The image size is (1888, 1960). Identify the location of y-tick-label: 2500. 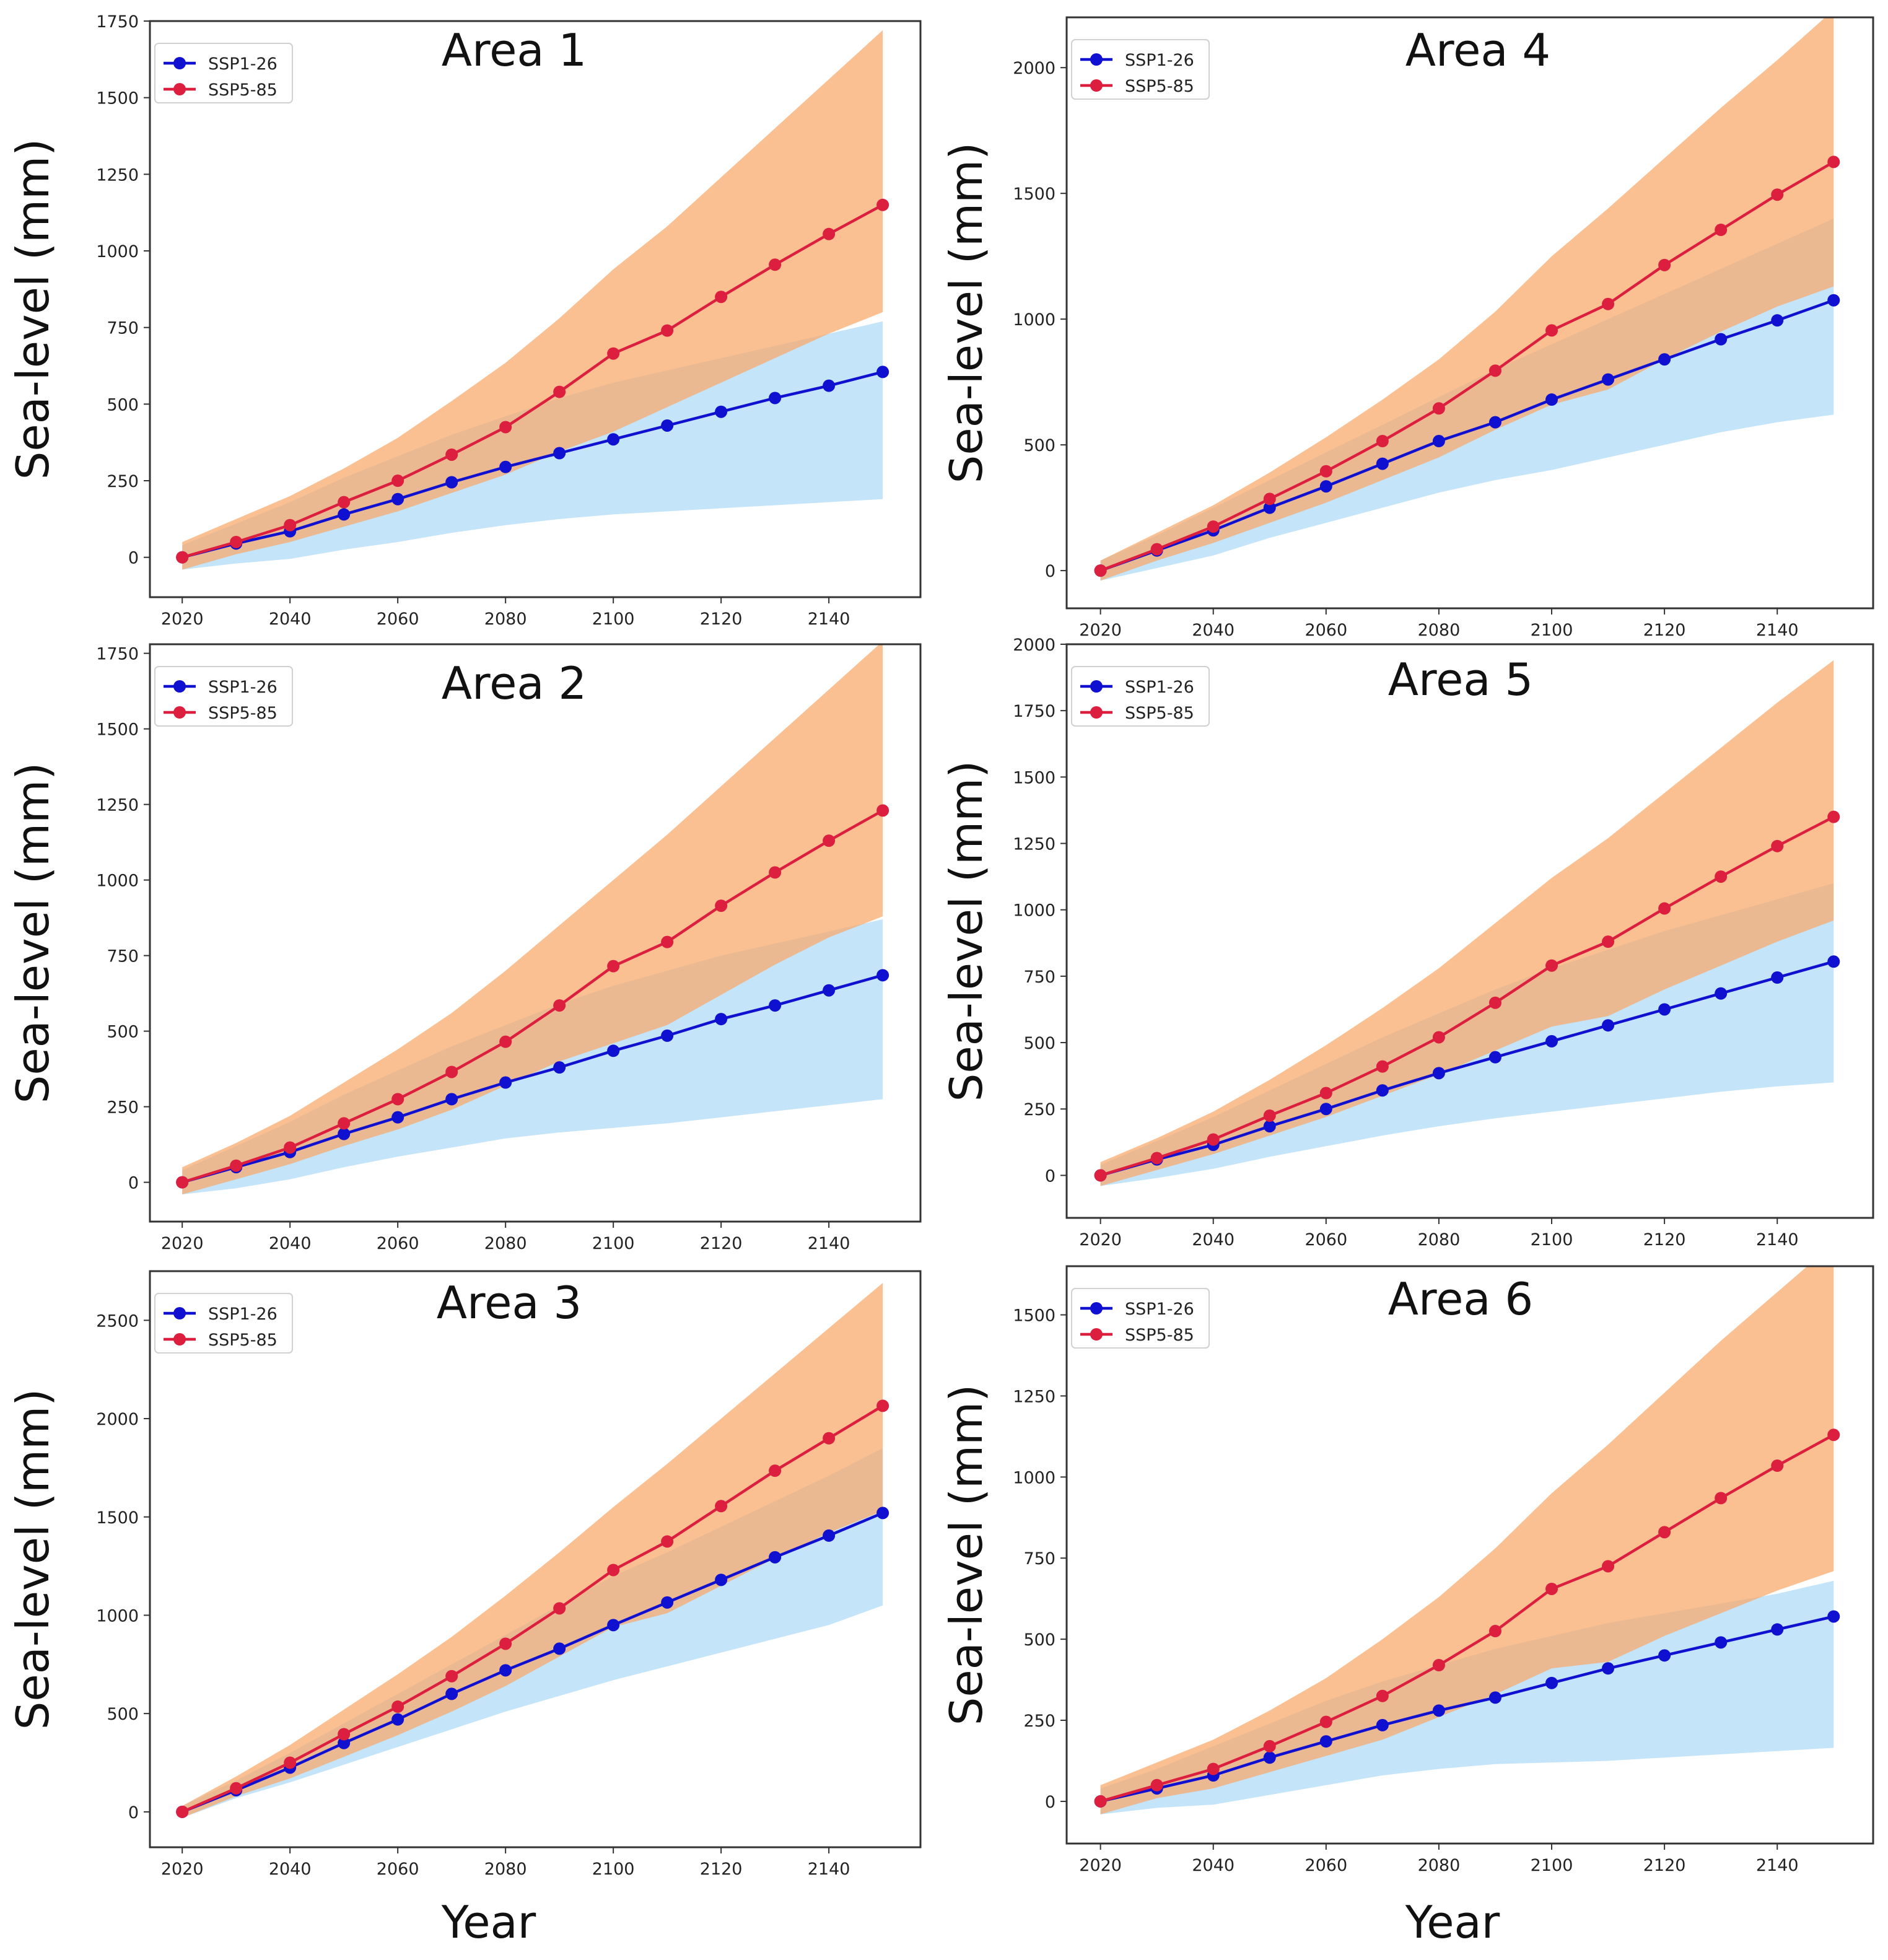
(118, 1321).